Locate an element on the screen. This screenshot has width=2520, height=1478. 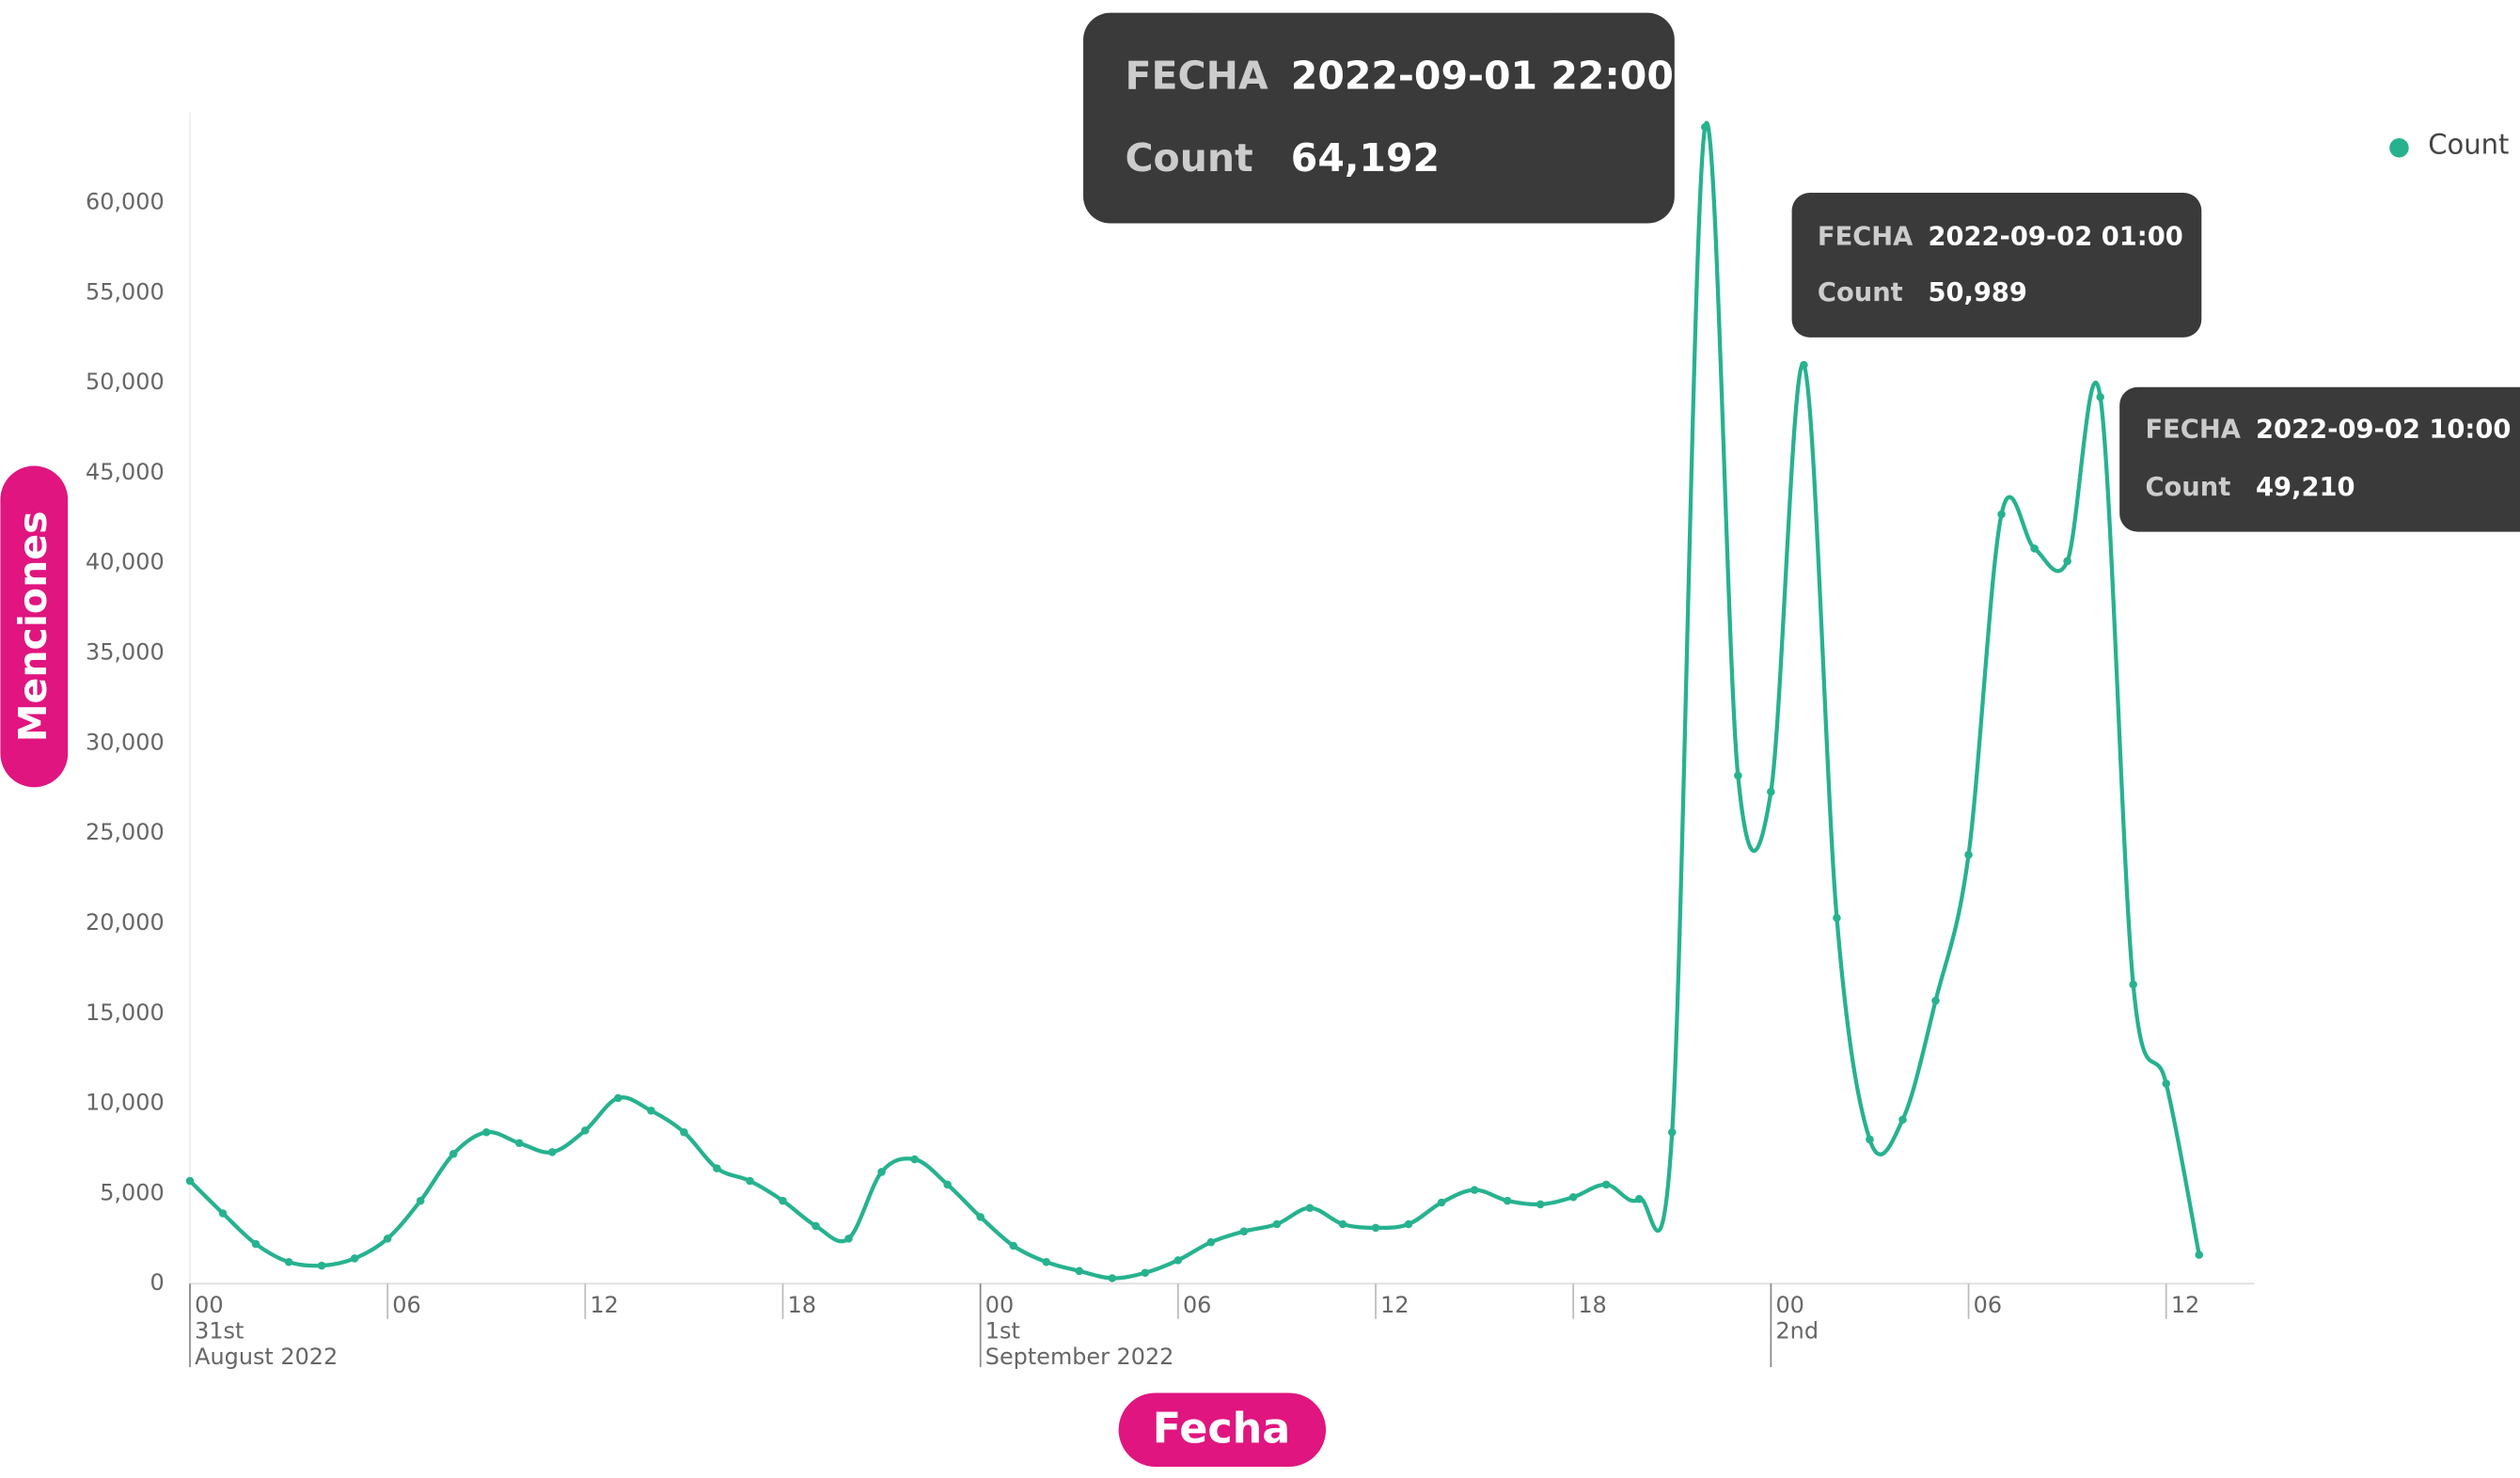
y-tick-label: 35,000 is located at coordinates (126, 653).